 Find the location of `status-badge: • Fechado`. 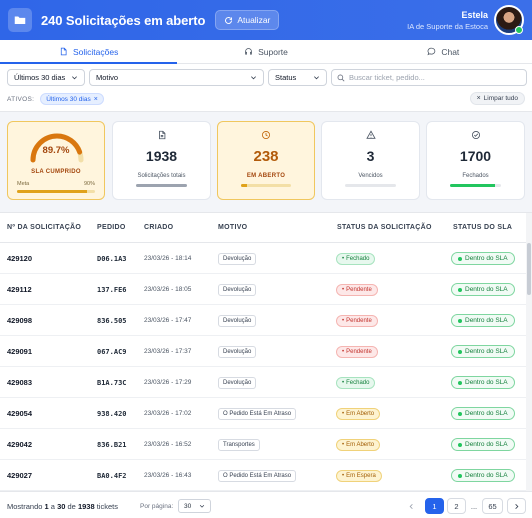

status-badge: • Fechado is located at coordinates (356, 258).